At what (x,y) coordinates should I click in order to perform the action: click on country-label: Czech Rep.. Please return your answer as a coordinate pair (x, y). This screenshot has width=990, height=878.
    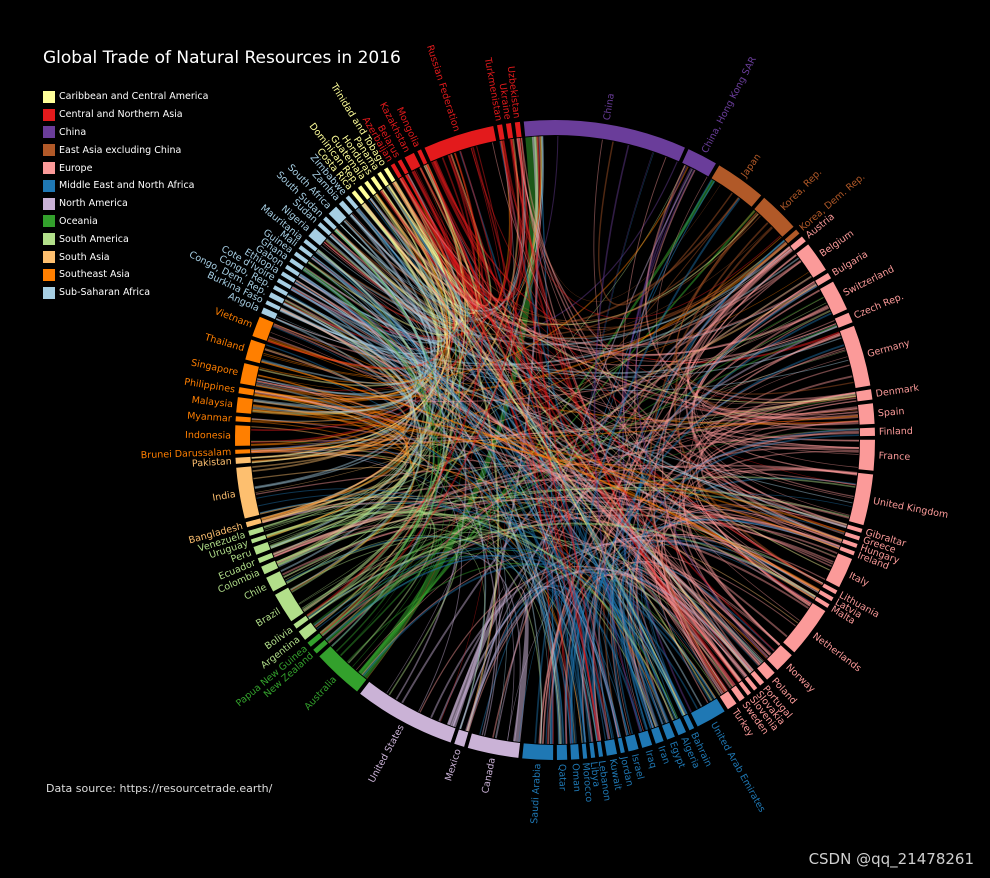
    Looking at the image, I should click on (878, 306).